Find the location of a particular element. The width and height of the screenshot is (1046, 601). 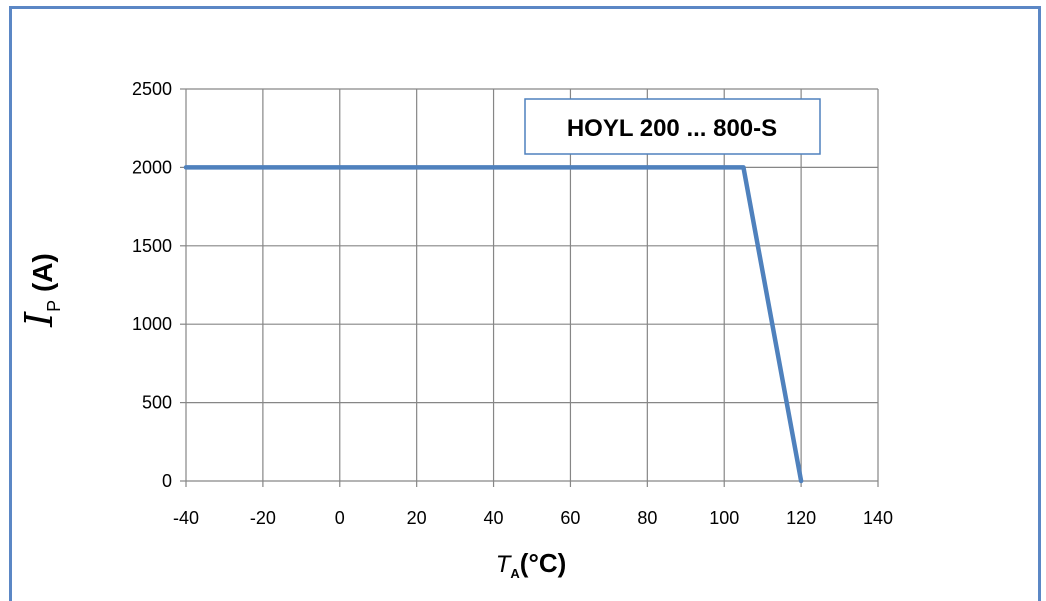

x-tick-label: -40 is located at coordinates (186, 518).